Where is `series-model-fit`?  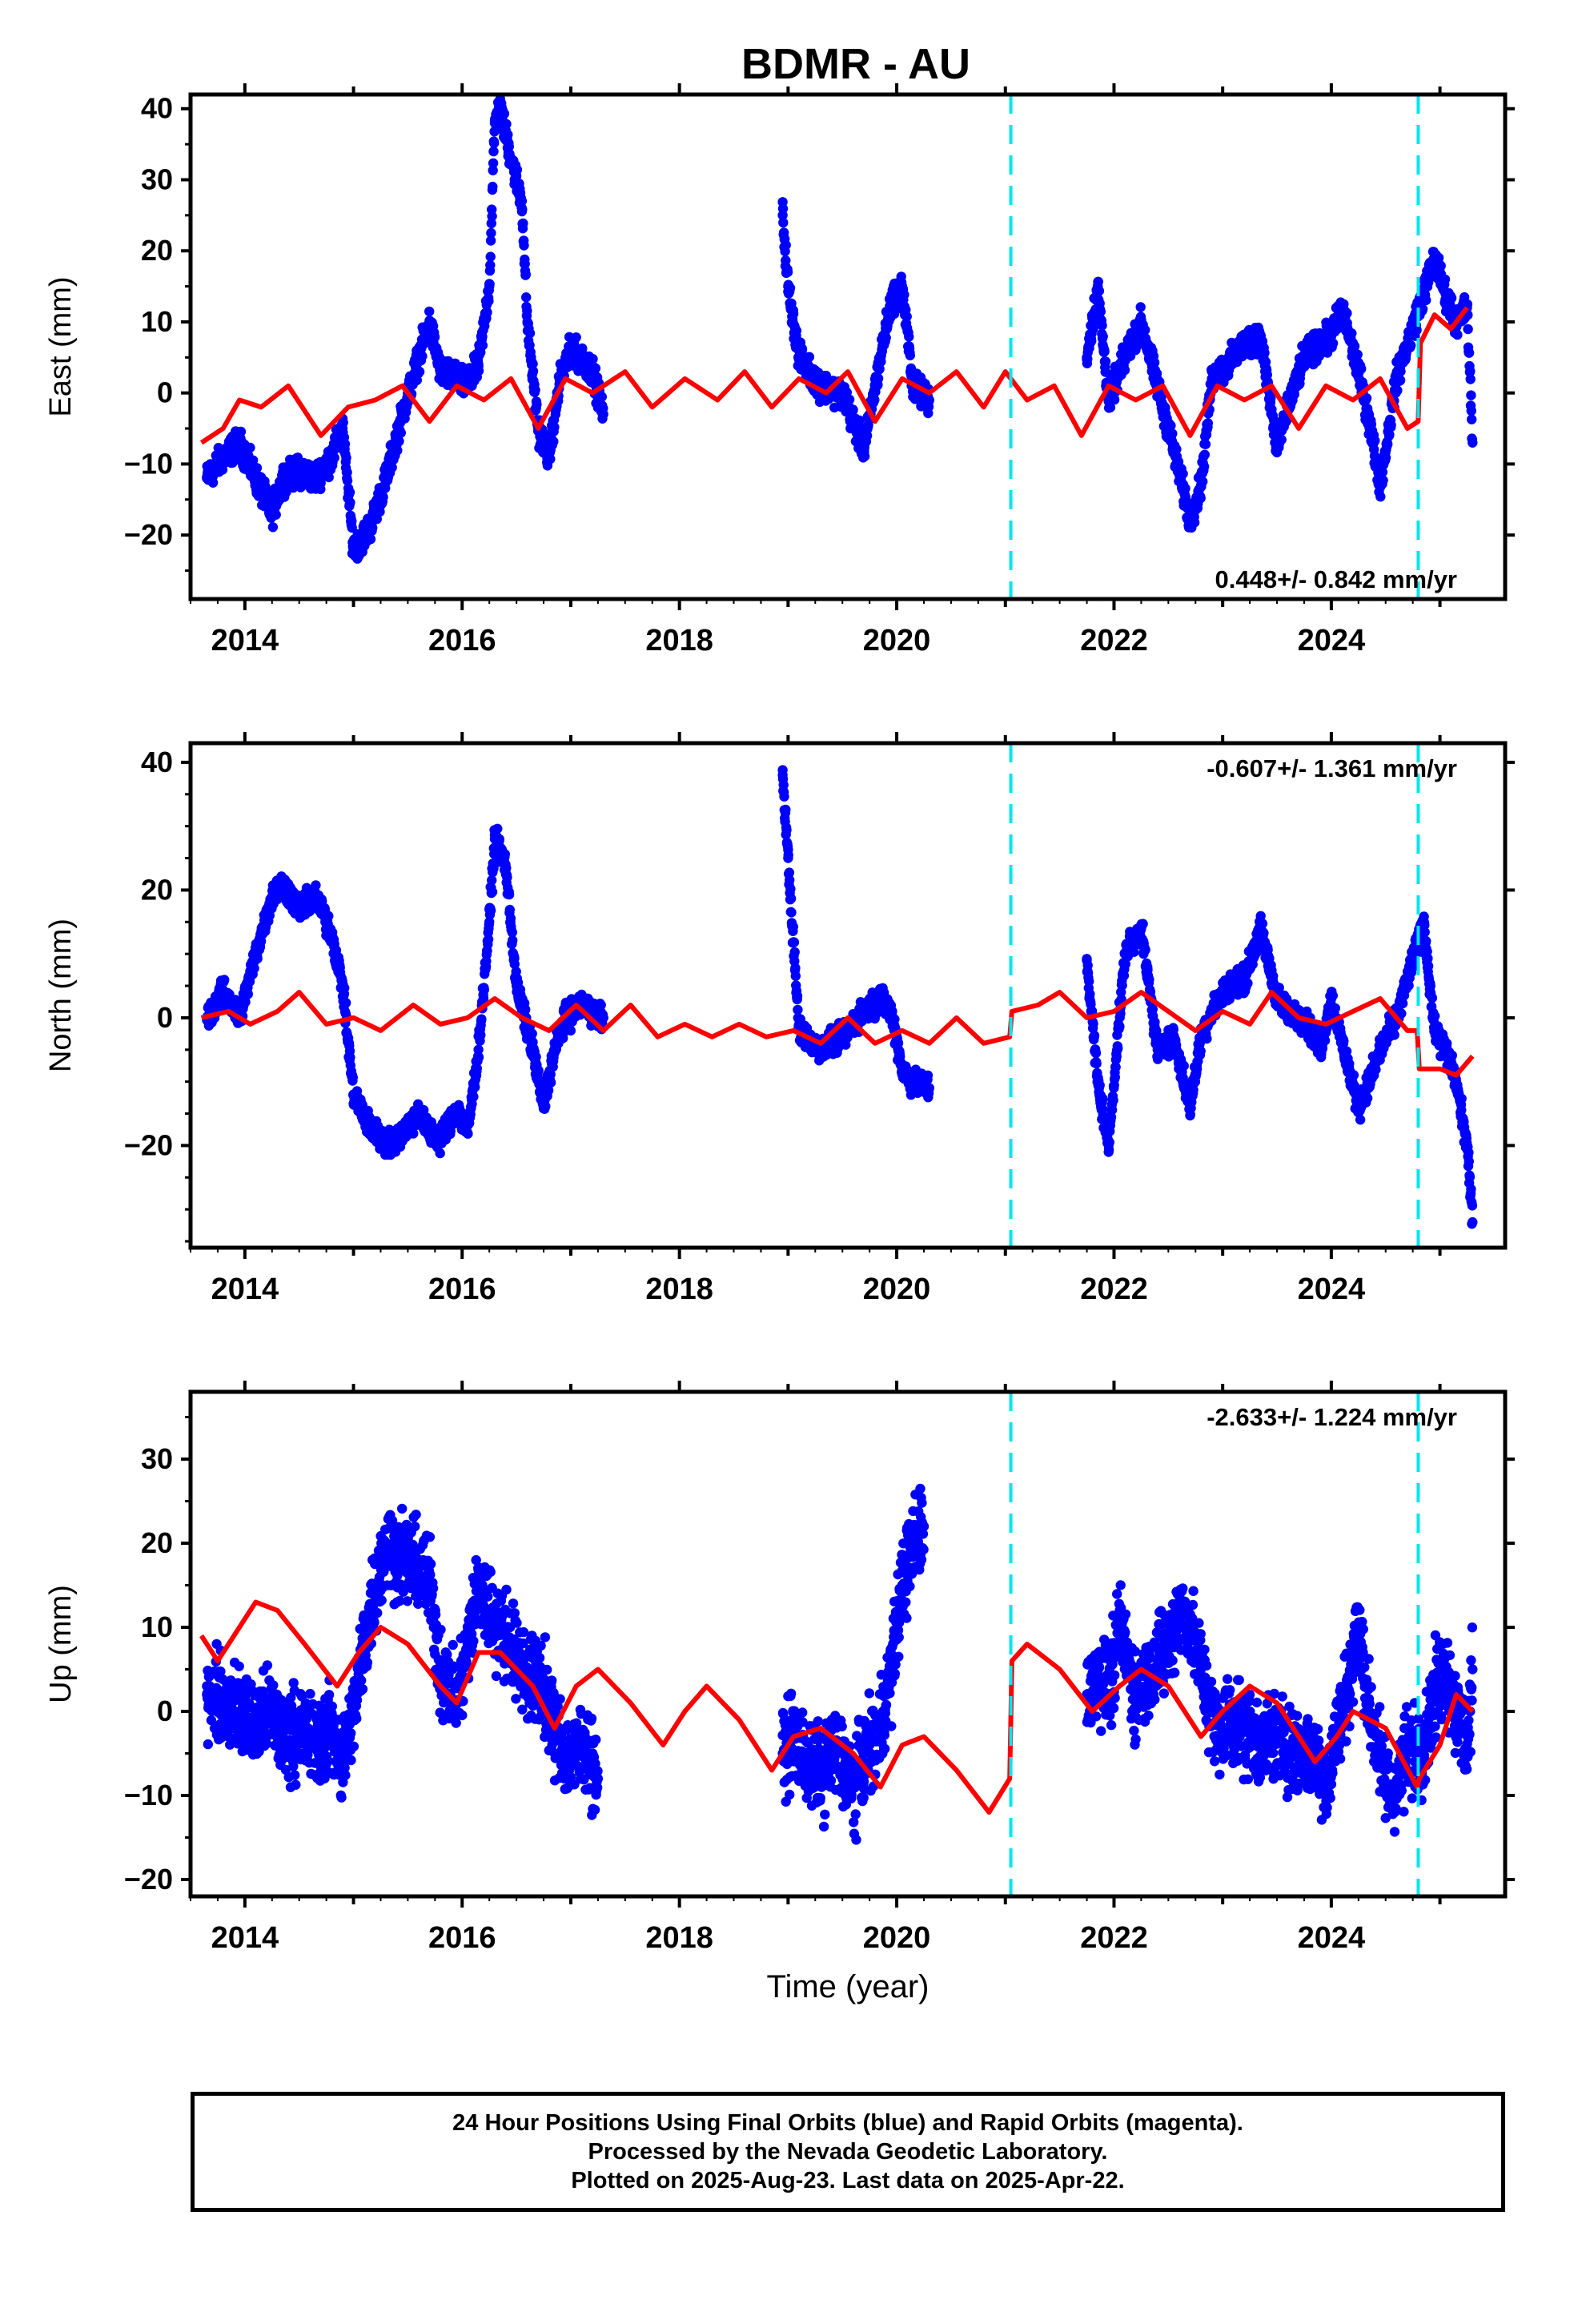 series-model-fit is located at coordinates (834, 375).